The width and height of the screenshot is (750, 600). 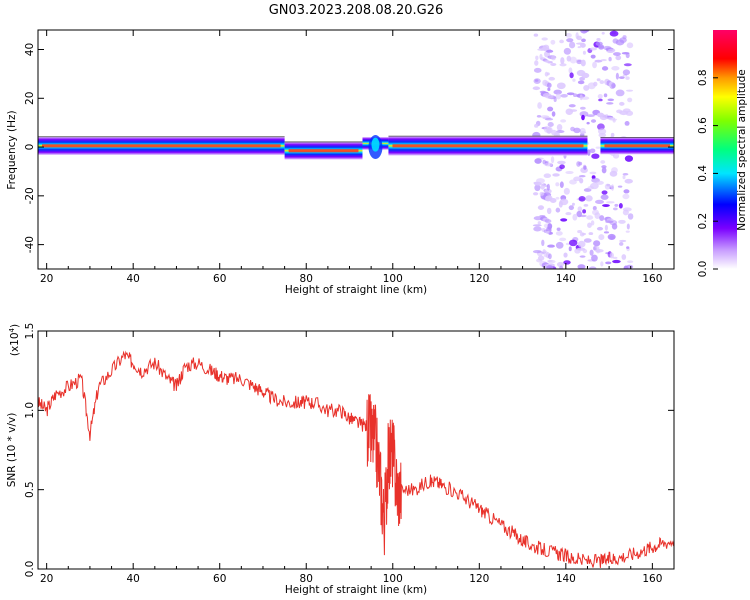 What do you see at coordinates (30, 410) in the screenshot?
I see `snr-y-tick-label: 1.0` at bounding box center [30, 410].